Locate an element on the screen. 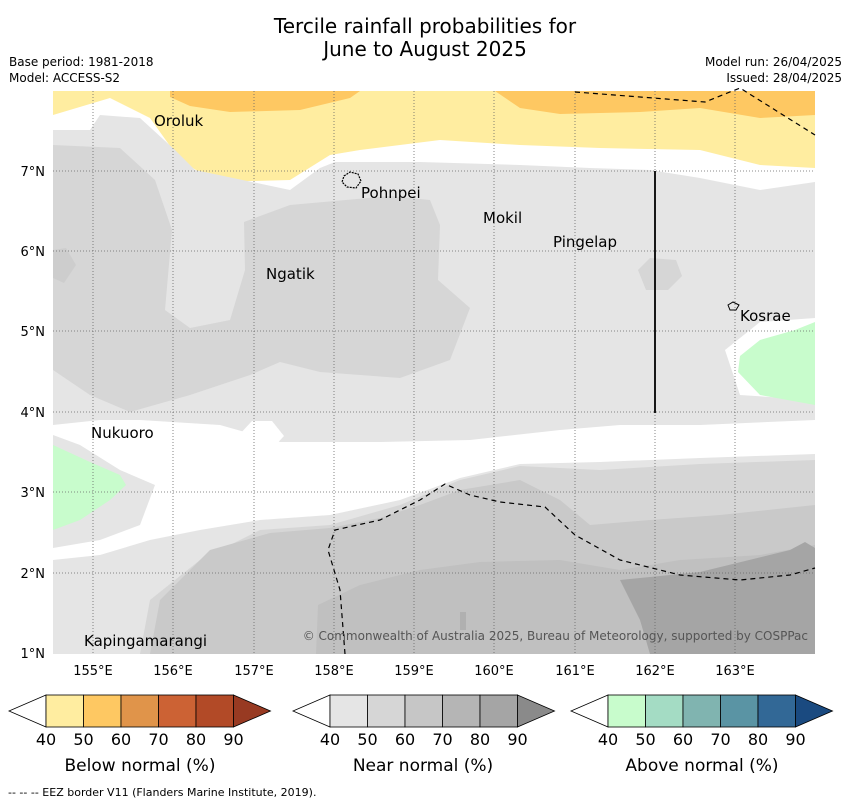 The image size is (850, 804). place-label-nukuoro: Nukuoro is located at coordinates (122, 433).